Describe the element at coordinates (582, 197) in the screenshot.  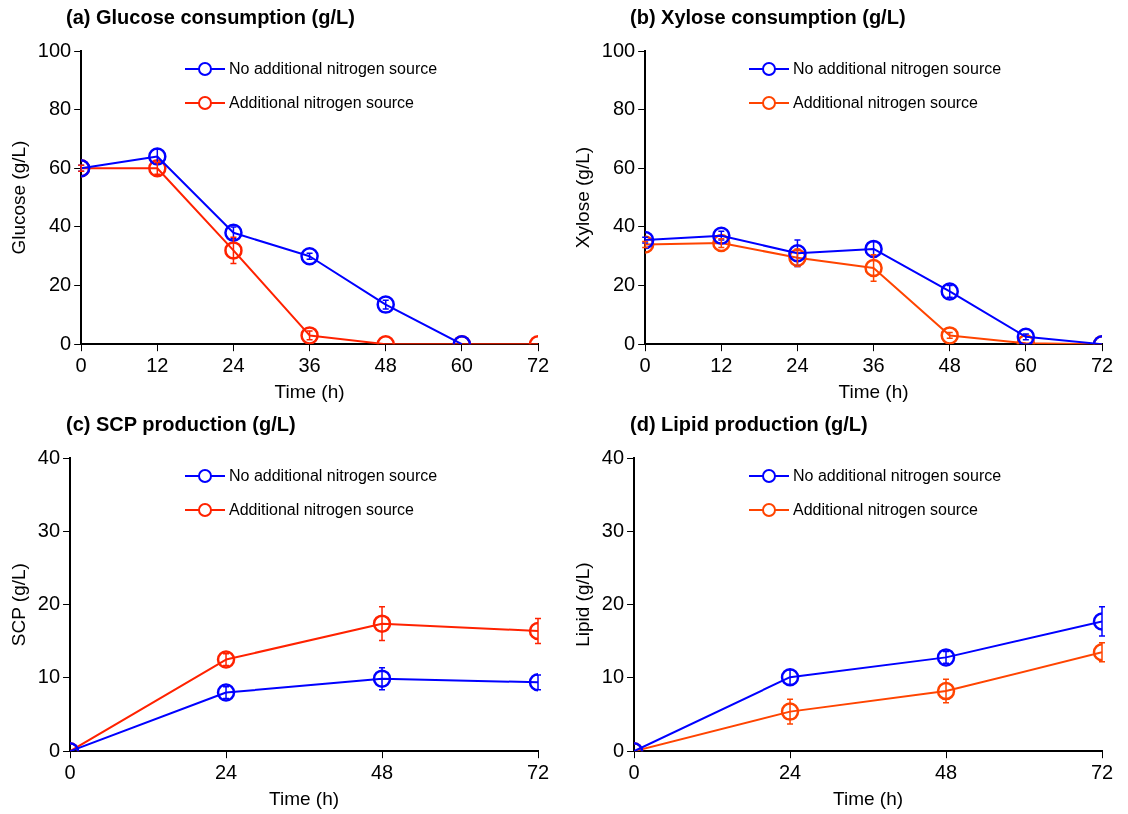
I see `y-axis-title: Xylose (g/L)` at that location.